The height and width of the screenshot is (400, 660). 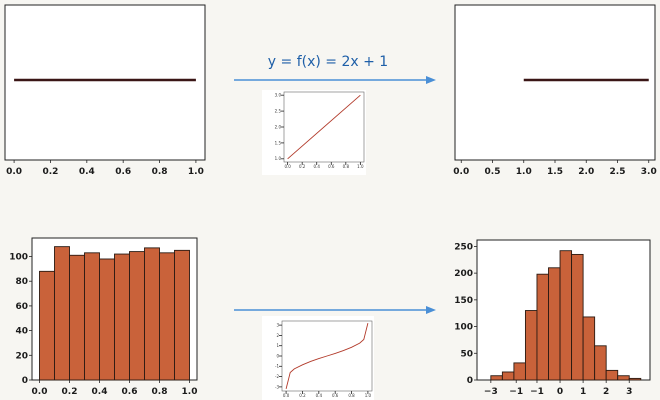 I want to click on y-tick-label: -1, so click(x=277, y=366).